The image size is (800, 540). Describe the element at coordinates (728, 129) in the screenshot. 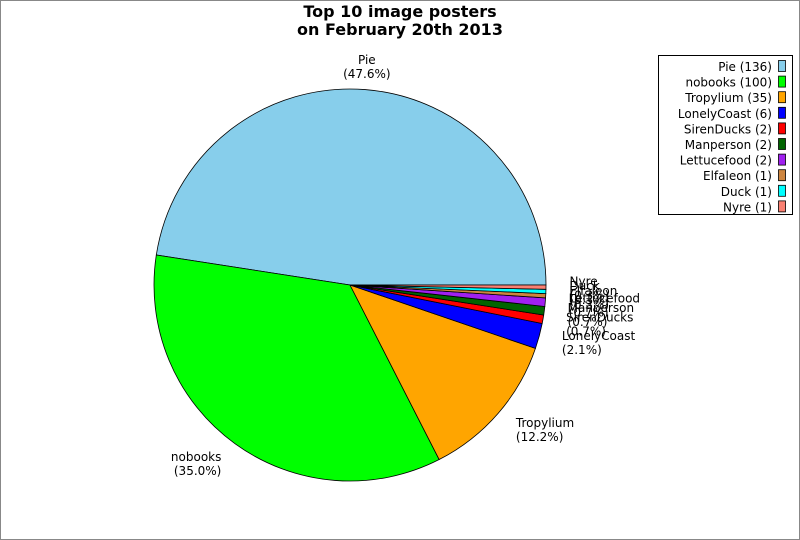

I see `legend-label: SirenDucks (2)` at that location.